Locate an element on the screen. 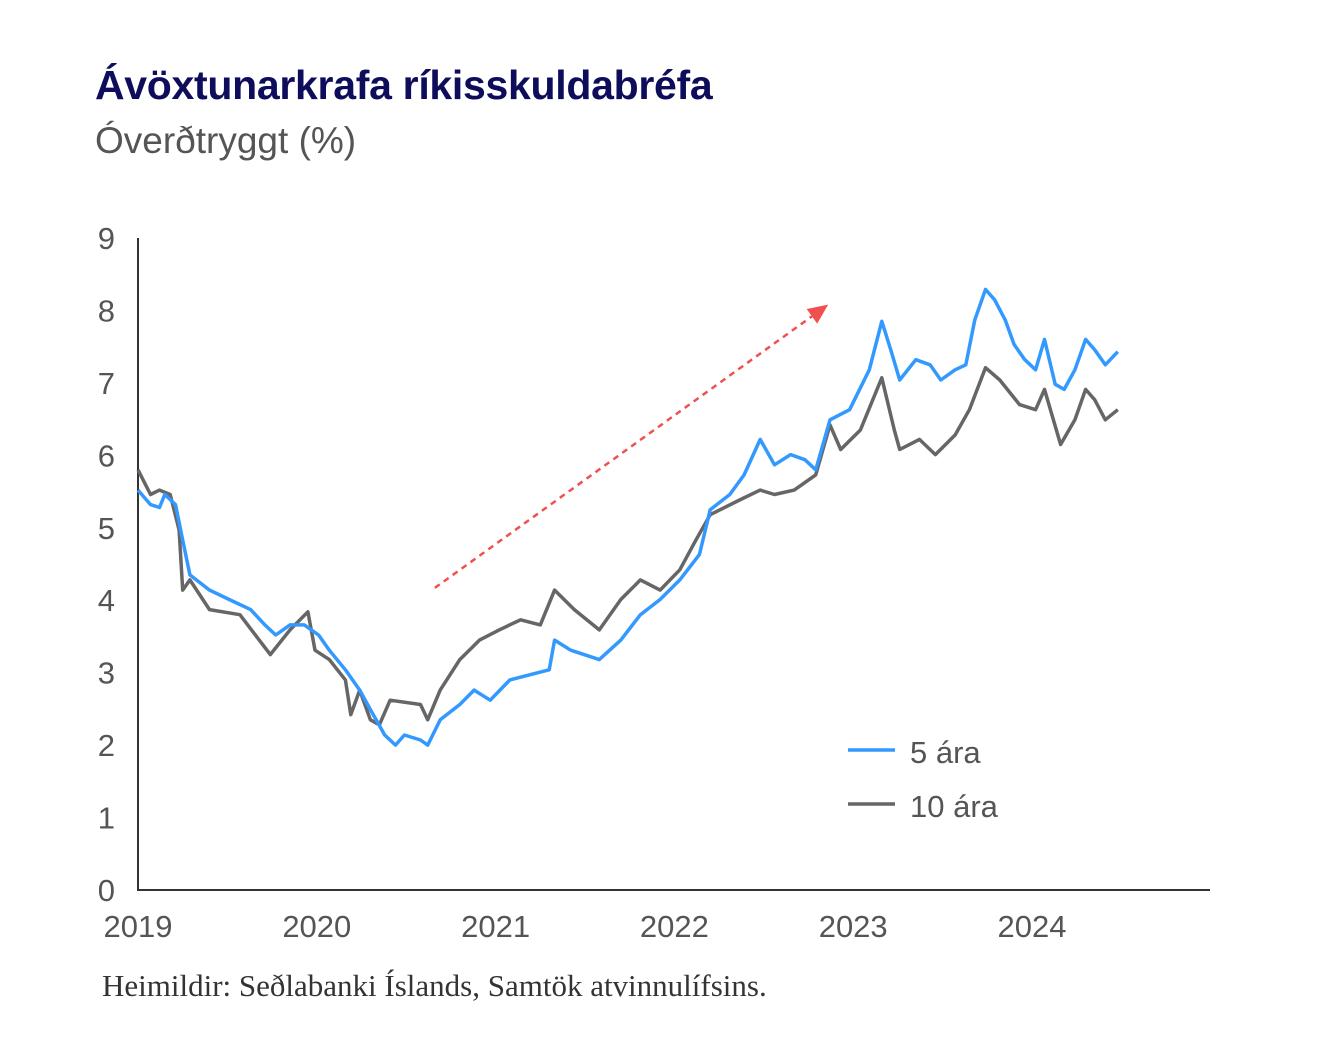  y-tick-label: 3 is located at coordinates (106, 673).